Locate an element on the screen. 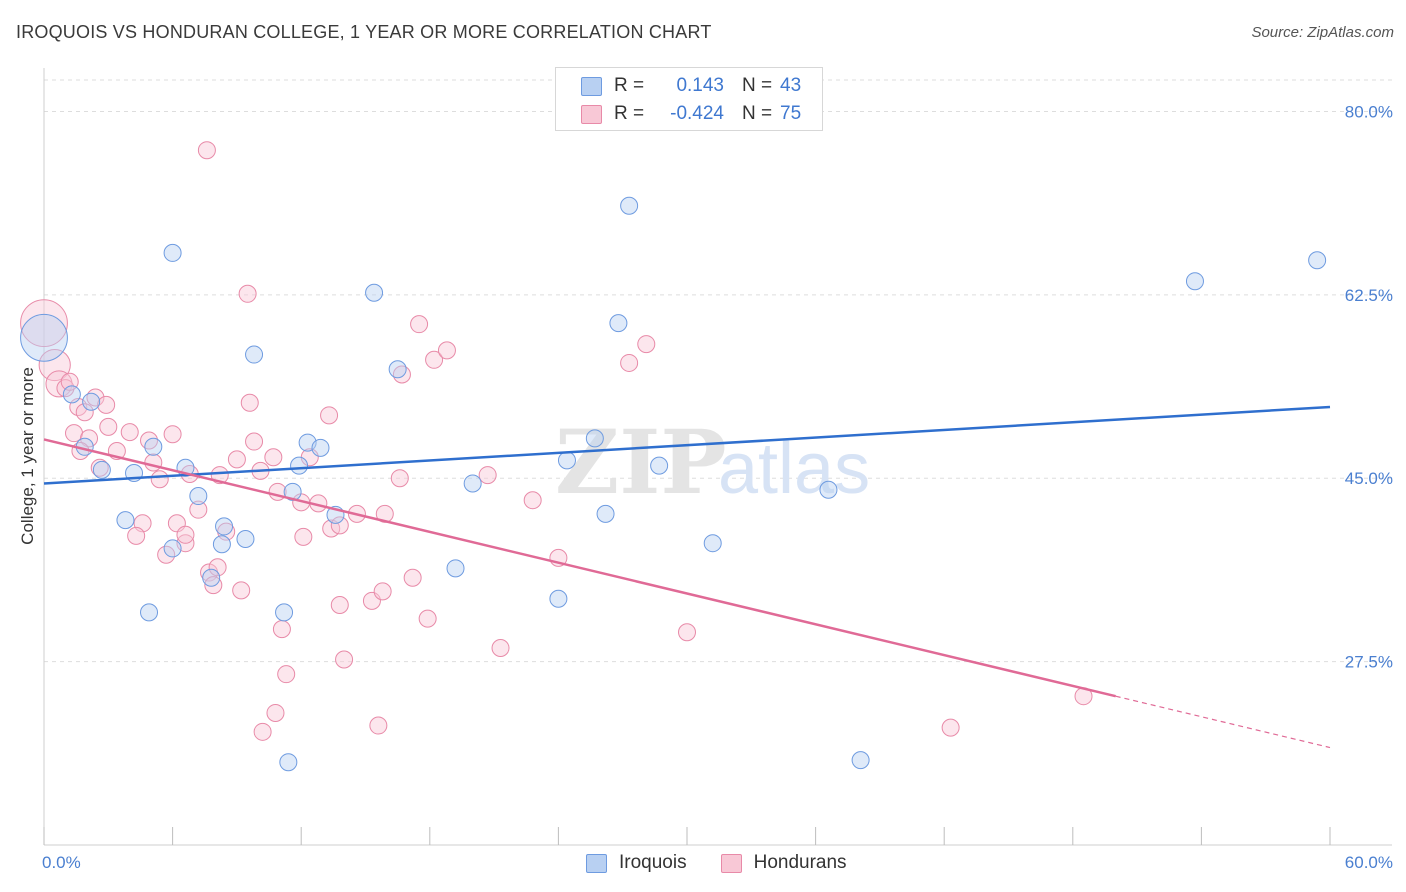 Image resolution: width=1406 pixels, height=892 pixels. r-label: R = is located at coordinates (629, 85).